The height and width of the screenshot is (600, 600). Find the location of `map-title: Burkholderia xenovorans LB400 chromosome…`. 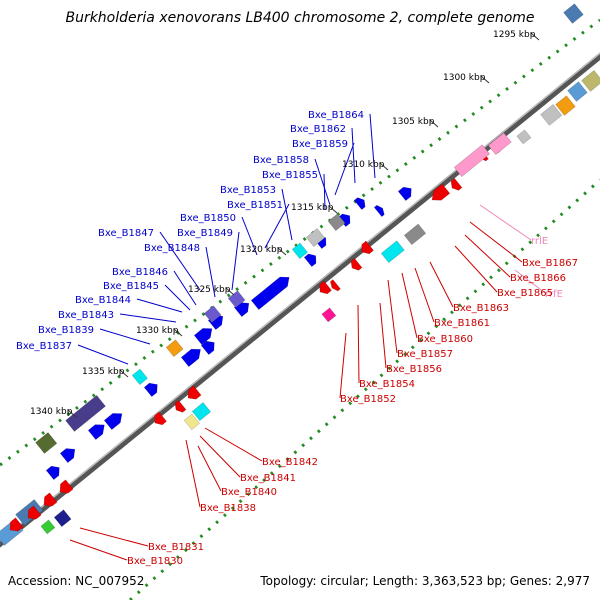

map-title: Burkholderia xenovorans LB400 chromosome… is located at coordinates (300, 18).